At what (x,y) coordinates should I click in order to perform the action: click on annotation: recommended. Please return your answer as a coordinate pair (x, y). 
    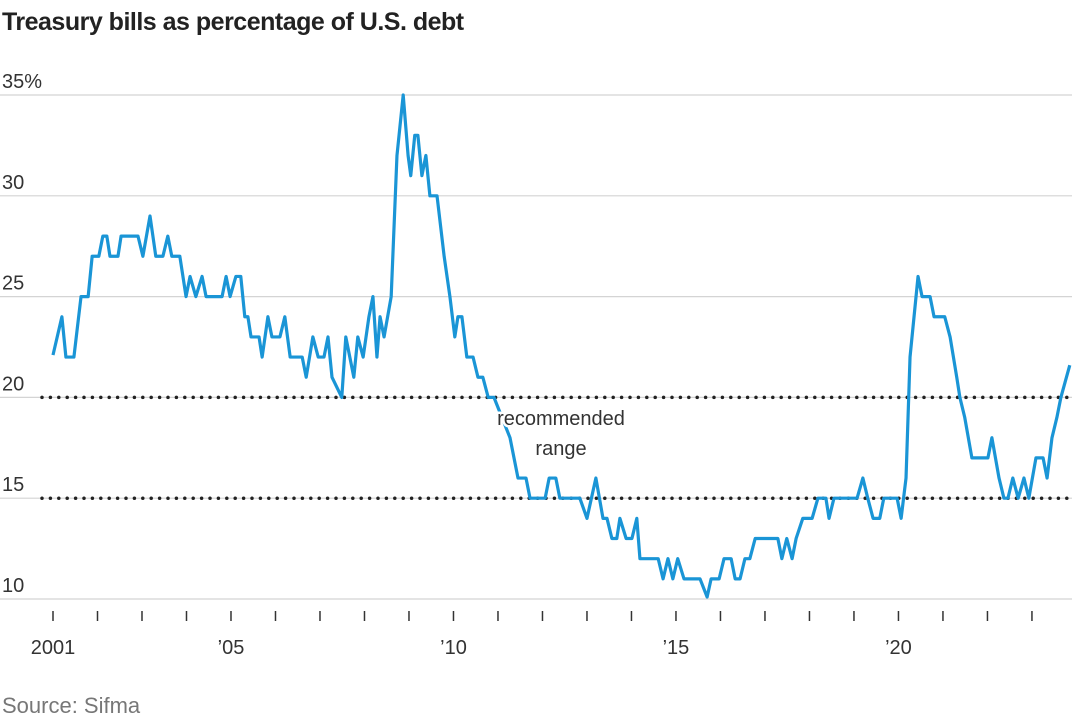
    Looking at the image, I should click on (561, 419).